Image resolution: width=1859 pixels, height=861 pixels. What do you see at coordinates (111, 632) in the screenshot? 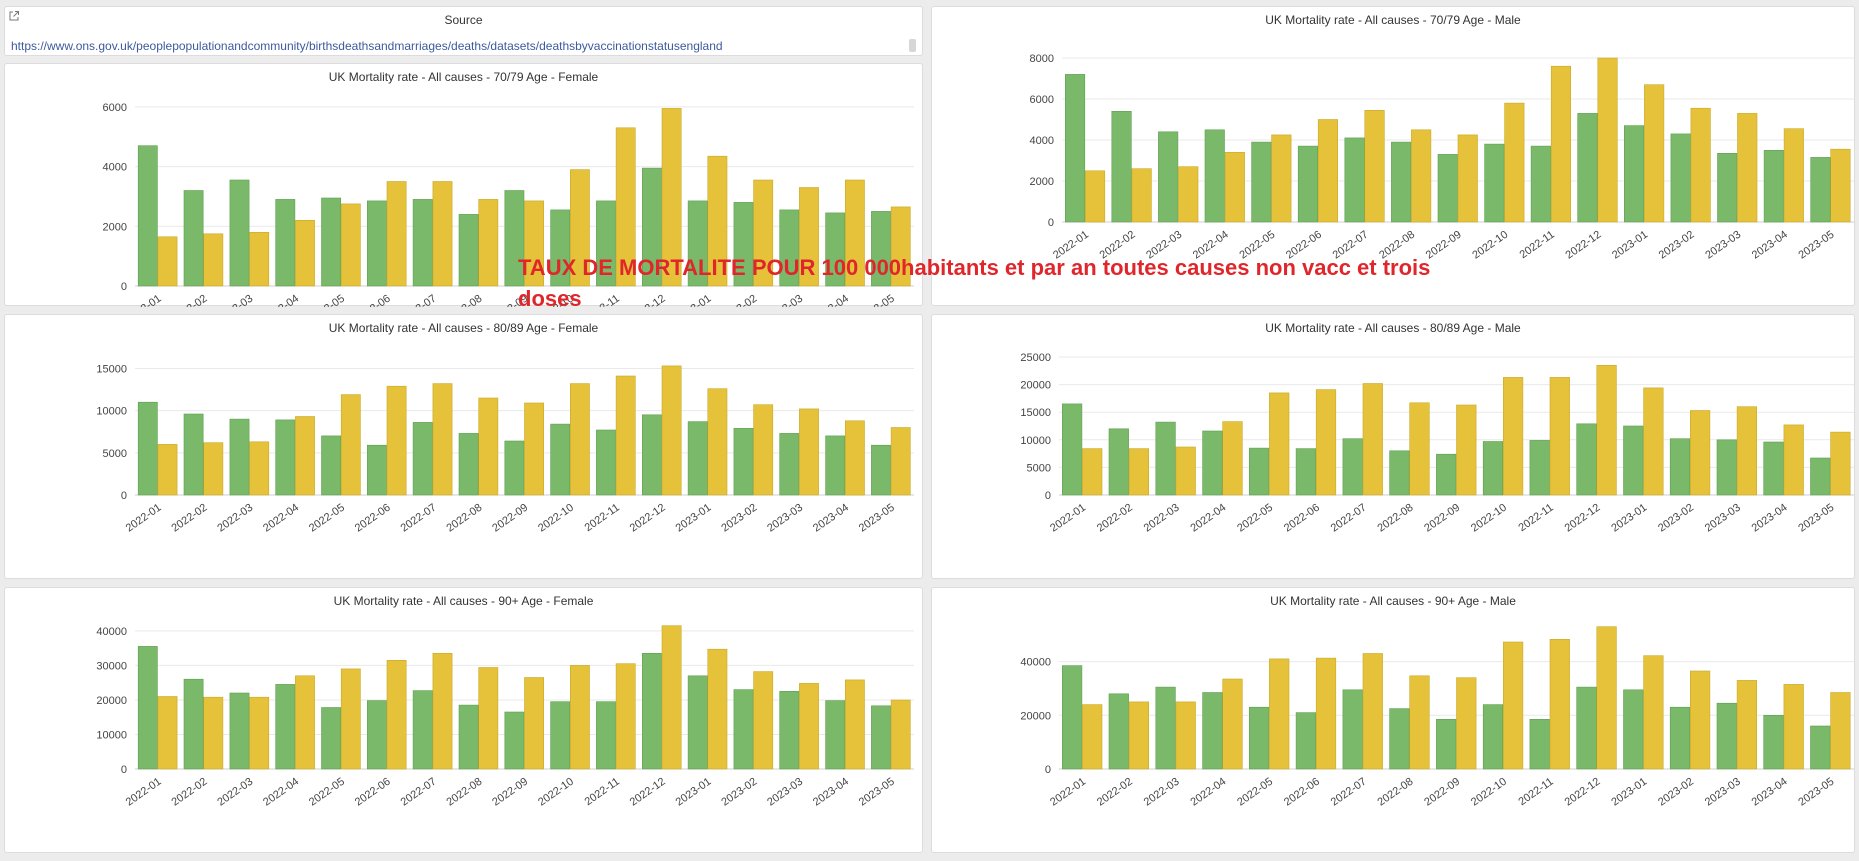
I see `y-tick-label: 40000` at bounding box center [111, 632].